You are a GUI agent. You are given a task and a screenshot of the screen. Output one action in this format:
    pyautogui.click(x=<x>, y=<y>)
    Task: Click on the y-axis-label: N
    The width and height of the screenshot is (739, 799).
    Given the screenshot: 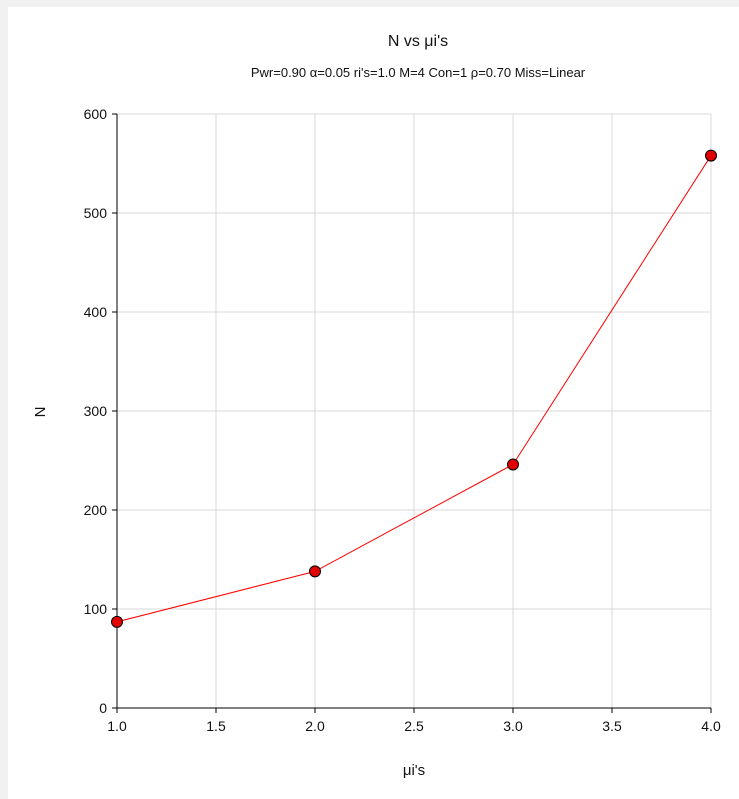 What is the action you would take?
    pyautogui.click(x=40, y=412)
    